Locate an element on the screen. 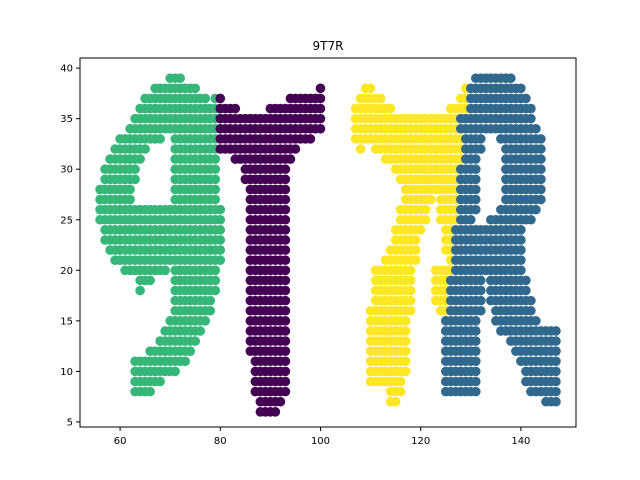  y-tick-label: 15 is located at coordinates (66, 321).